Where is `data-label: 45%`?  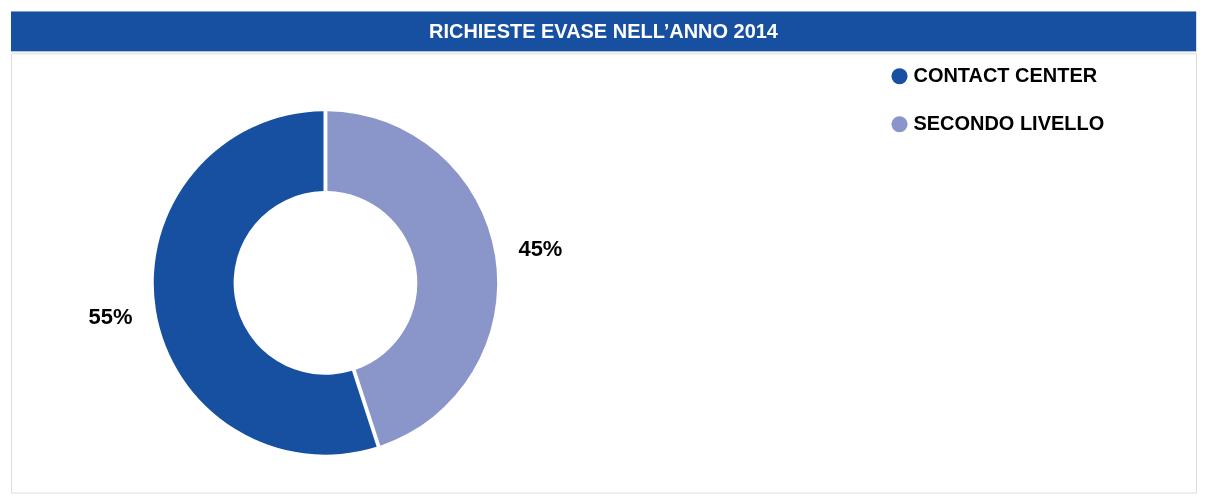
data-label: 45% is located at coordinates (540, 248).